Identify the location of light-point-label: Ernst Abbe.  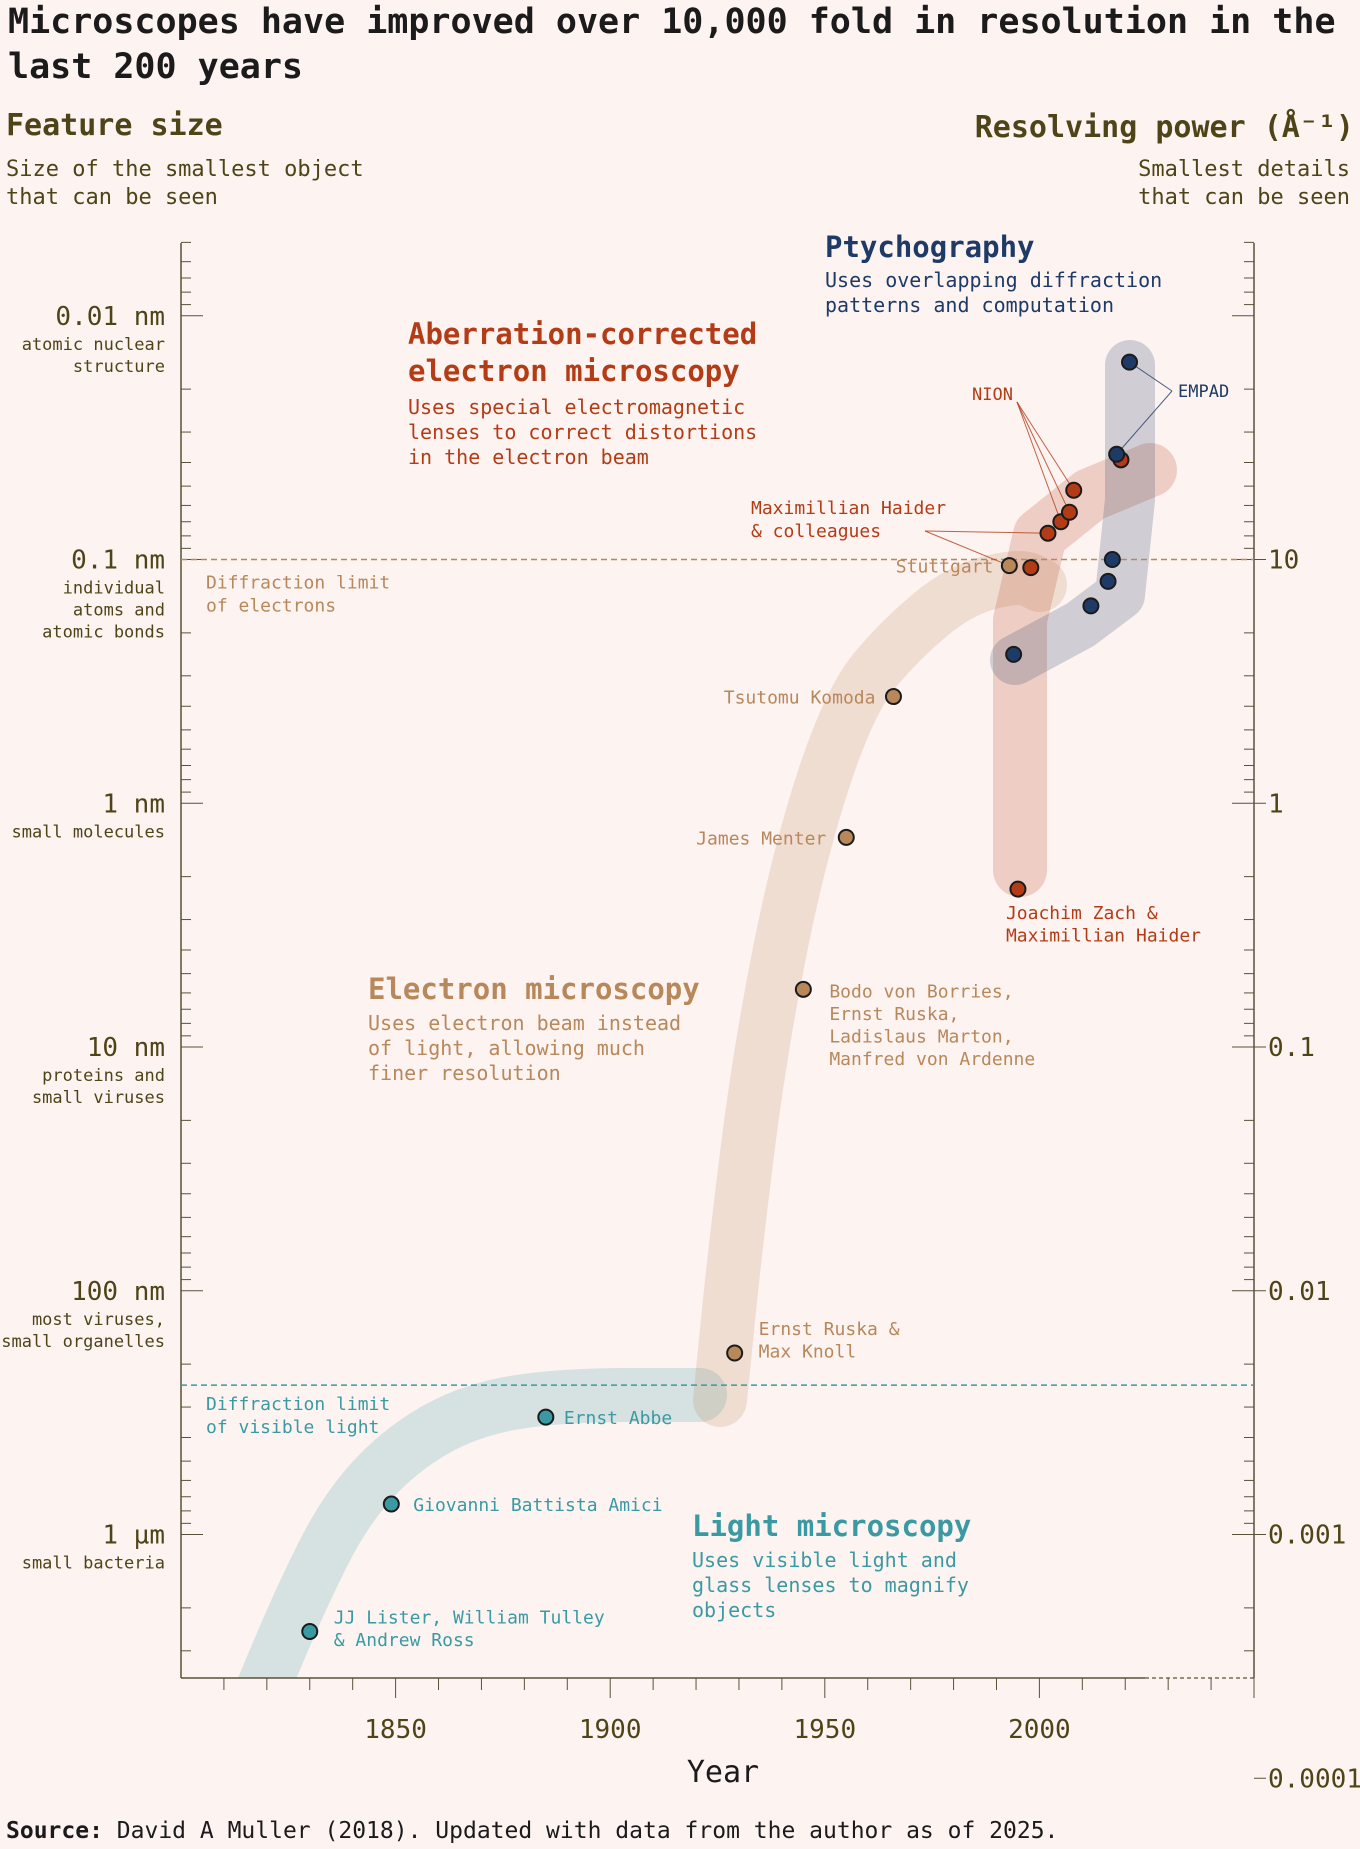
(618, 1418).